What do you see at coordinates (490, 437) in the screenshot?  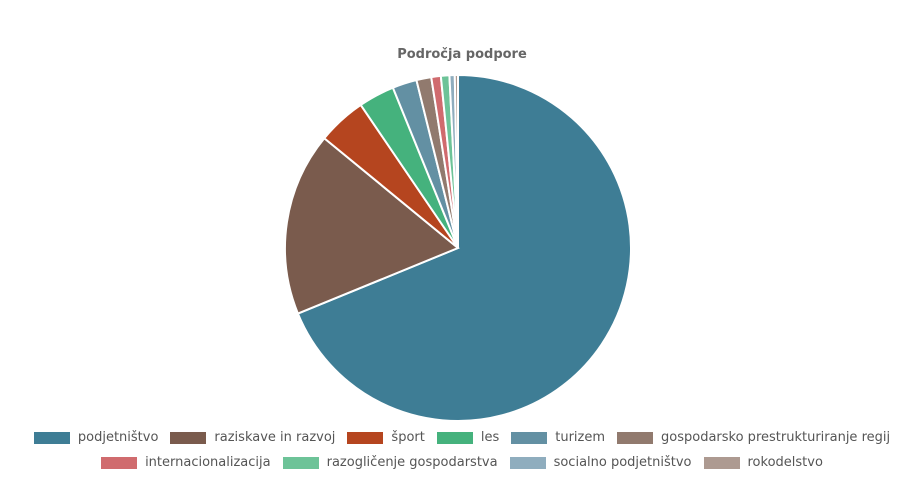 I see `legend-label: les` at bounding box center [490, 437].